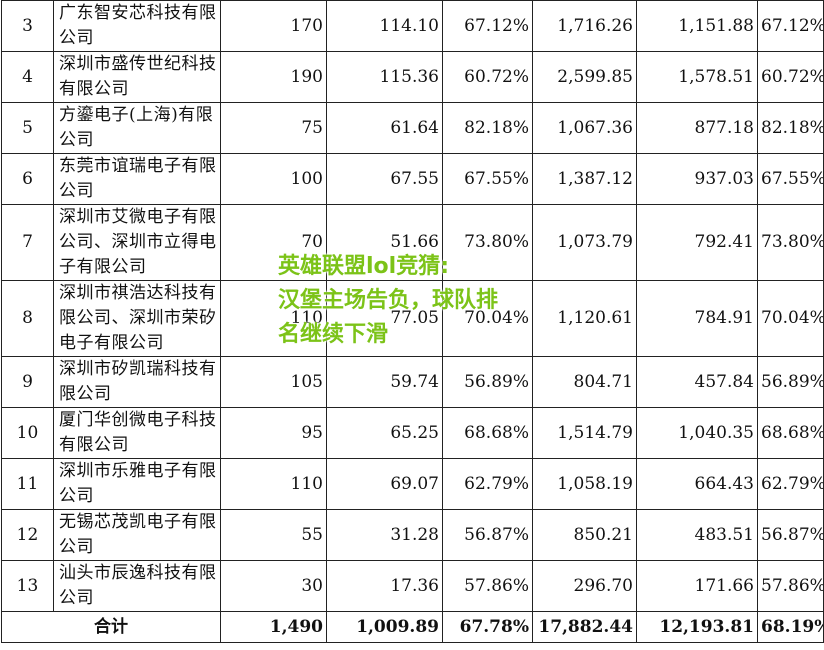 The width and height of the screenshot is (824, 650). What do you see at coordinates (384, 535) in the screenshot?
I see `value-cell-c2: 31.28` at bounding box center [384, 535].